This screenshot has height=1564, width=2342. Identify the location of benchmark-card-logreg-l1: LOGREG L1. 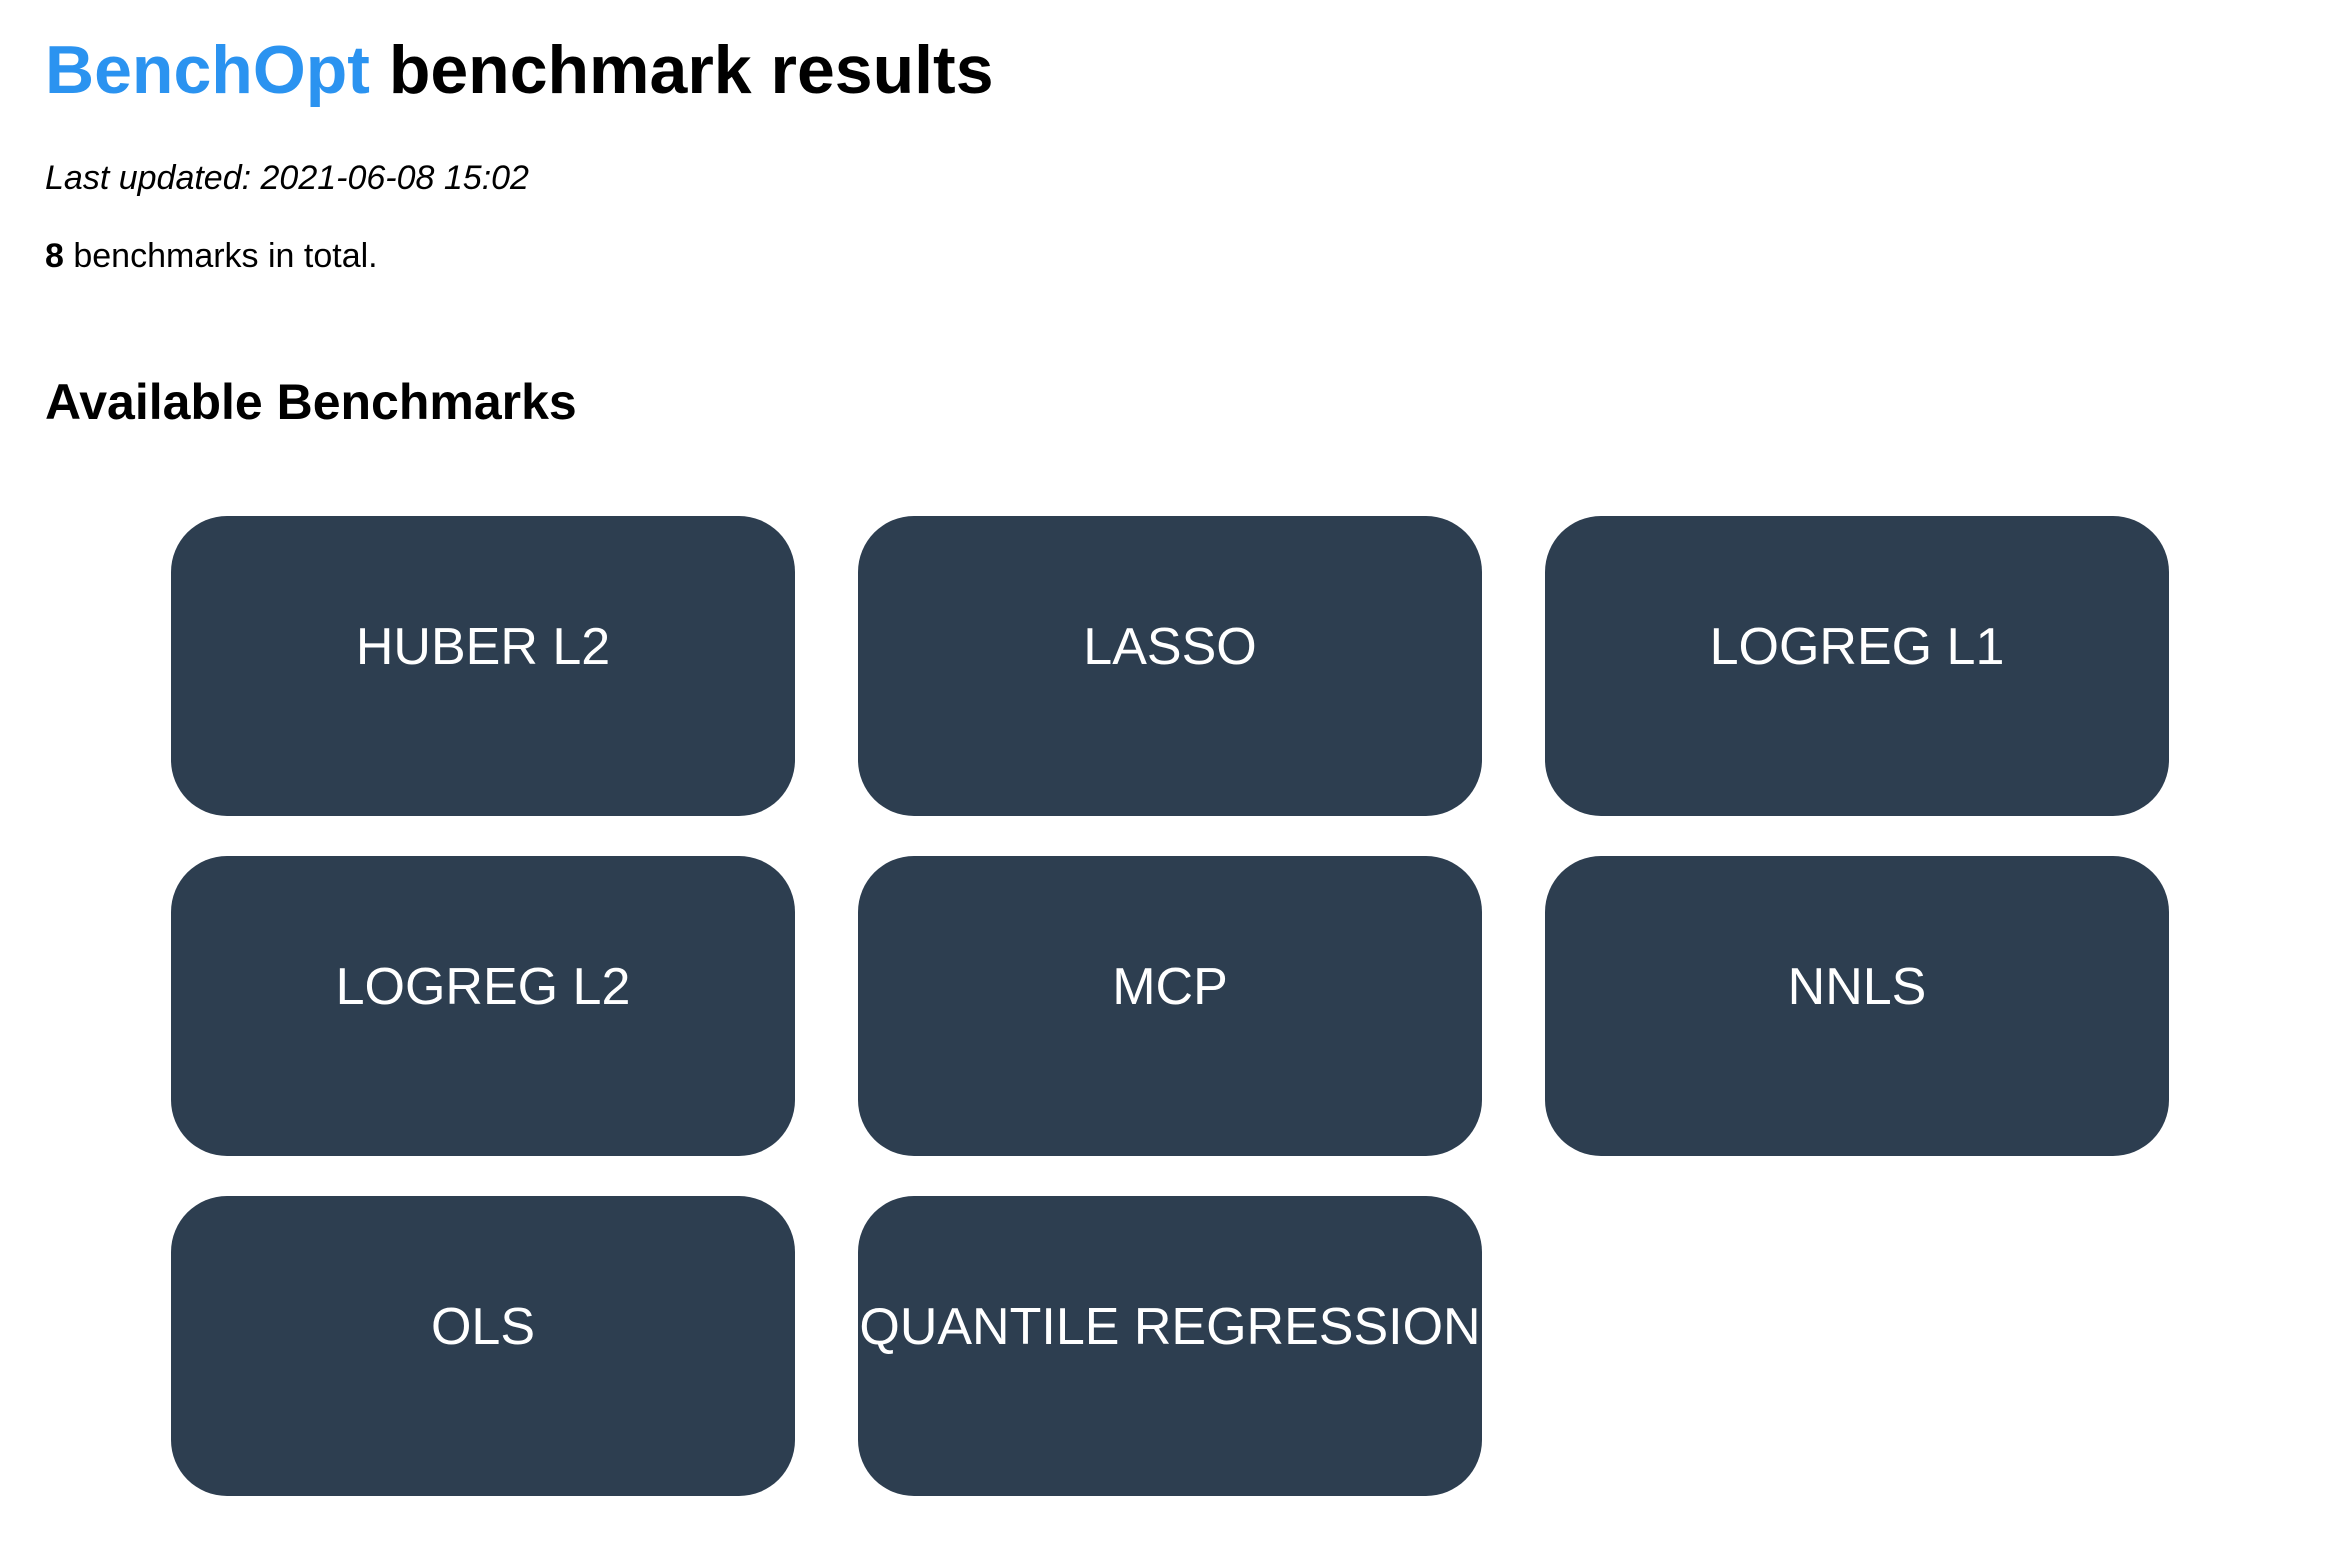
(1857, 666).